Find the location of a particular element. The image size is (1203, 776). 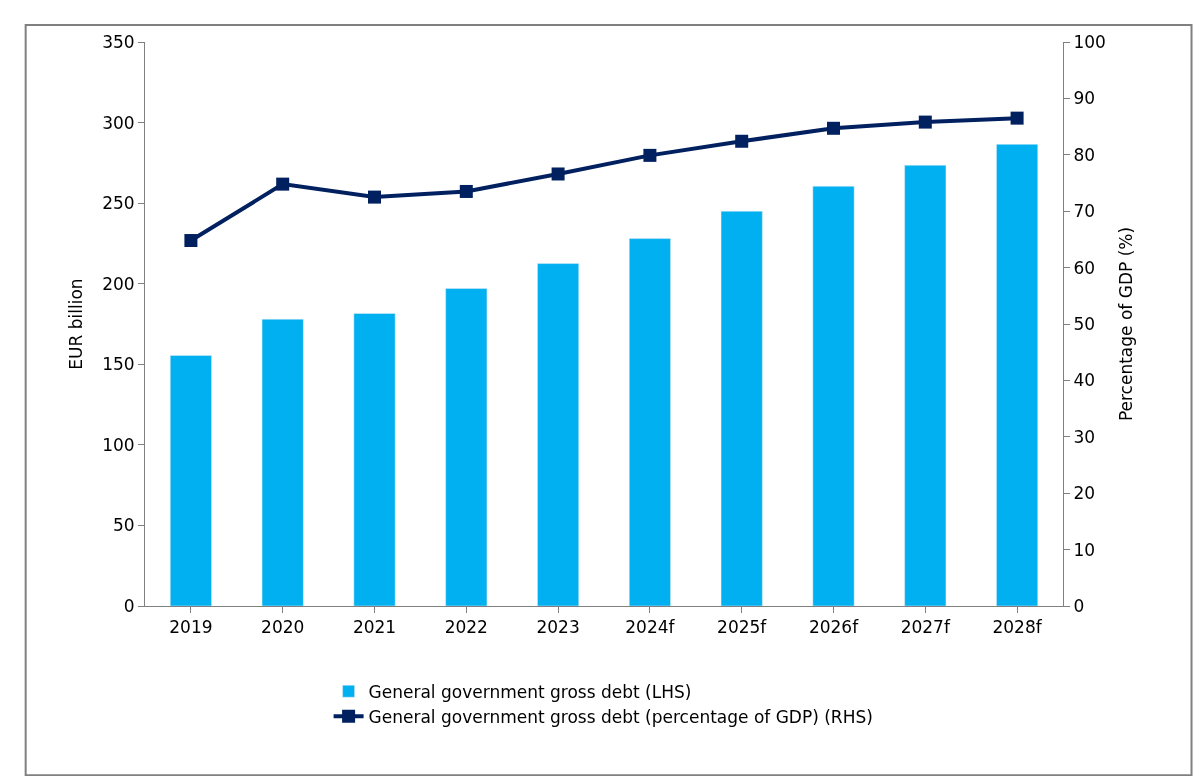

legend-label: General government gross debt (percentage of GDP) (RHS) is located at coordinates (620, 716).